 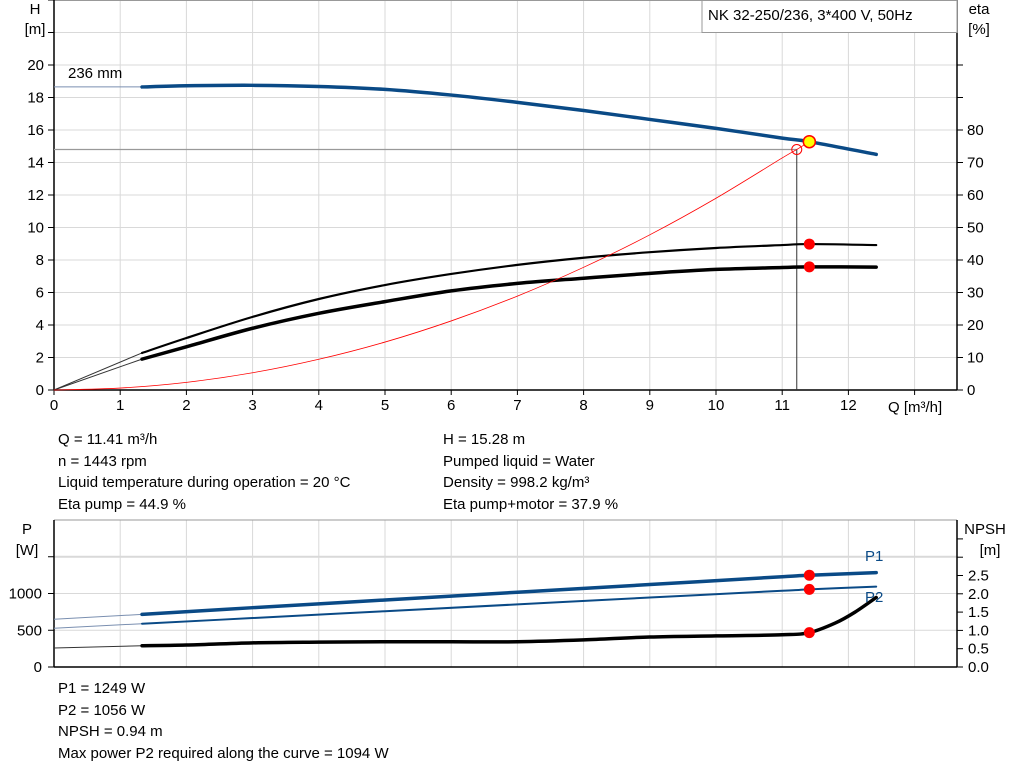 What do you see at coordinates (102, 688) in the screenshot?
I see `info-p1: P1 = 1249 W` at bounding box center [102, 688].